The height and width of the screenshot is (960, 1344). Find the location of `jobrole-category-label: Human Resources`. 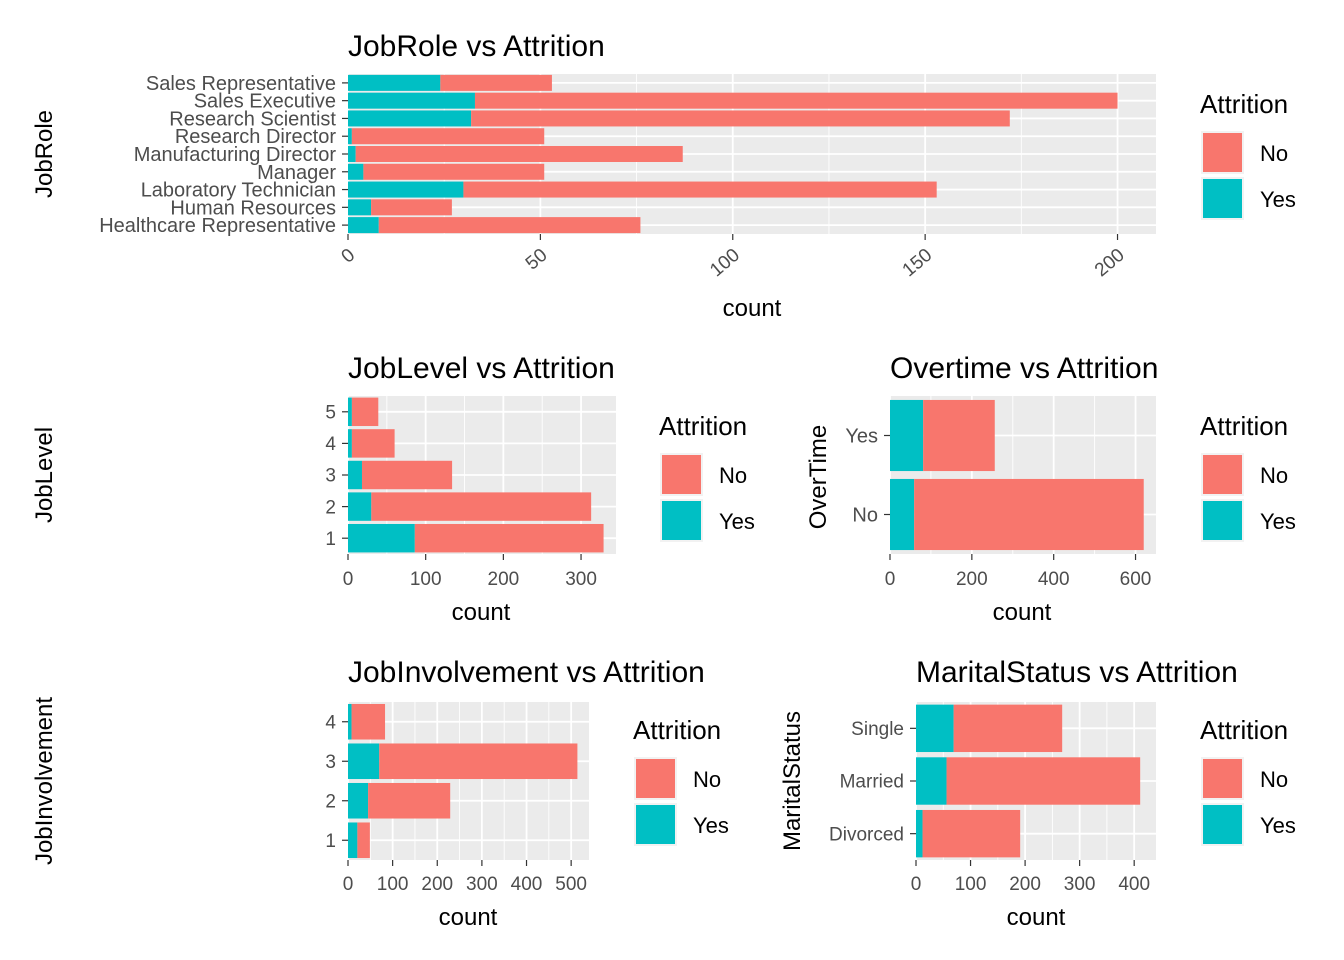

jobrole-category-label: Human Resources is located at coordinates (253, 208).